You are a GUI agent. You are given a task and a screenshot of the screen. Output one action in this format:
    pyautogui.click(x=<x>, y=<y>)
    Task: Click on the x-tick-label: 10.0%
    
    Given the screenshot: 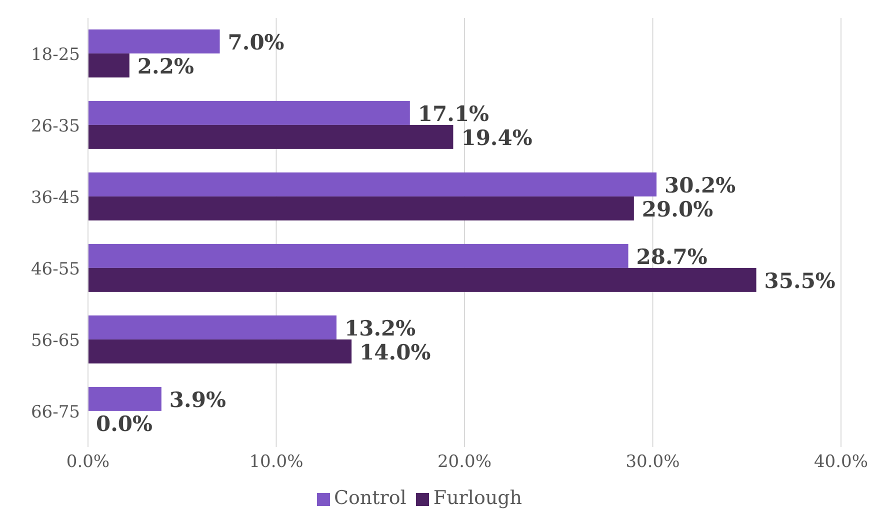 What is the action you would take?
    pyautogui.click(x=276, y=462)
    